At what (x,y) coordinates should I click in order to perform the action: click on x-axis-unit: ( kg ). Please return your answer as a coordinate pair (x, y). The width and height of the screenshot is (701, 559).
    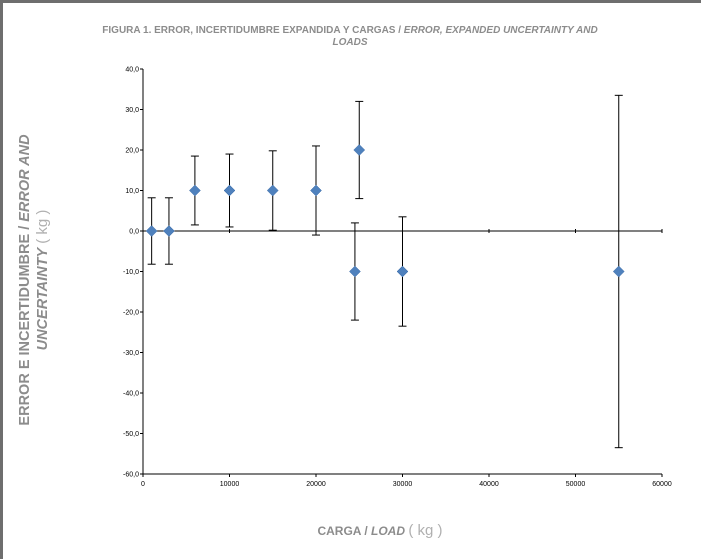
    Looking at the image, I should click on (425, 530).